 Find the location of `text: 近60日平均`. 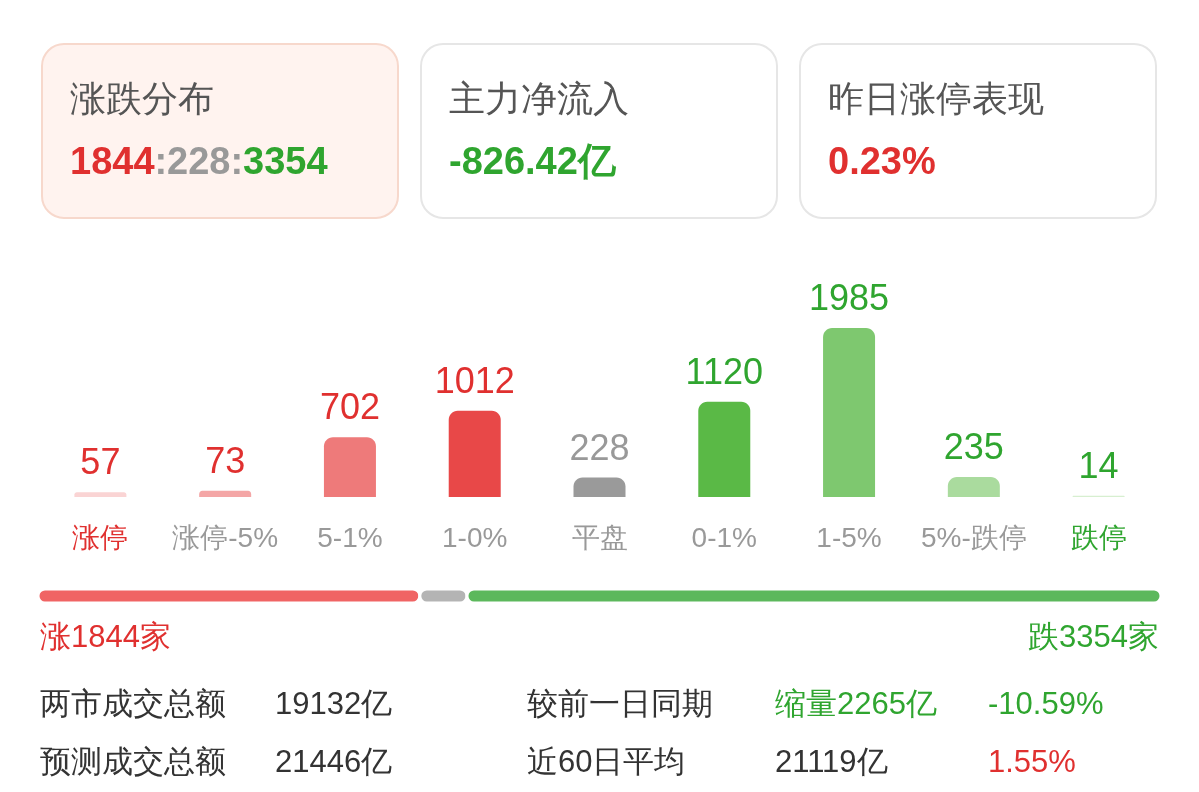

text: 近60日平均 is located at coordinates (606, 761).